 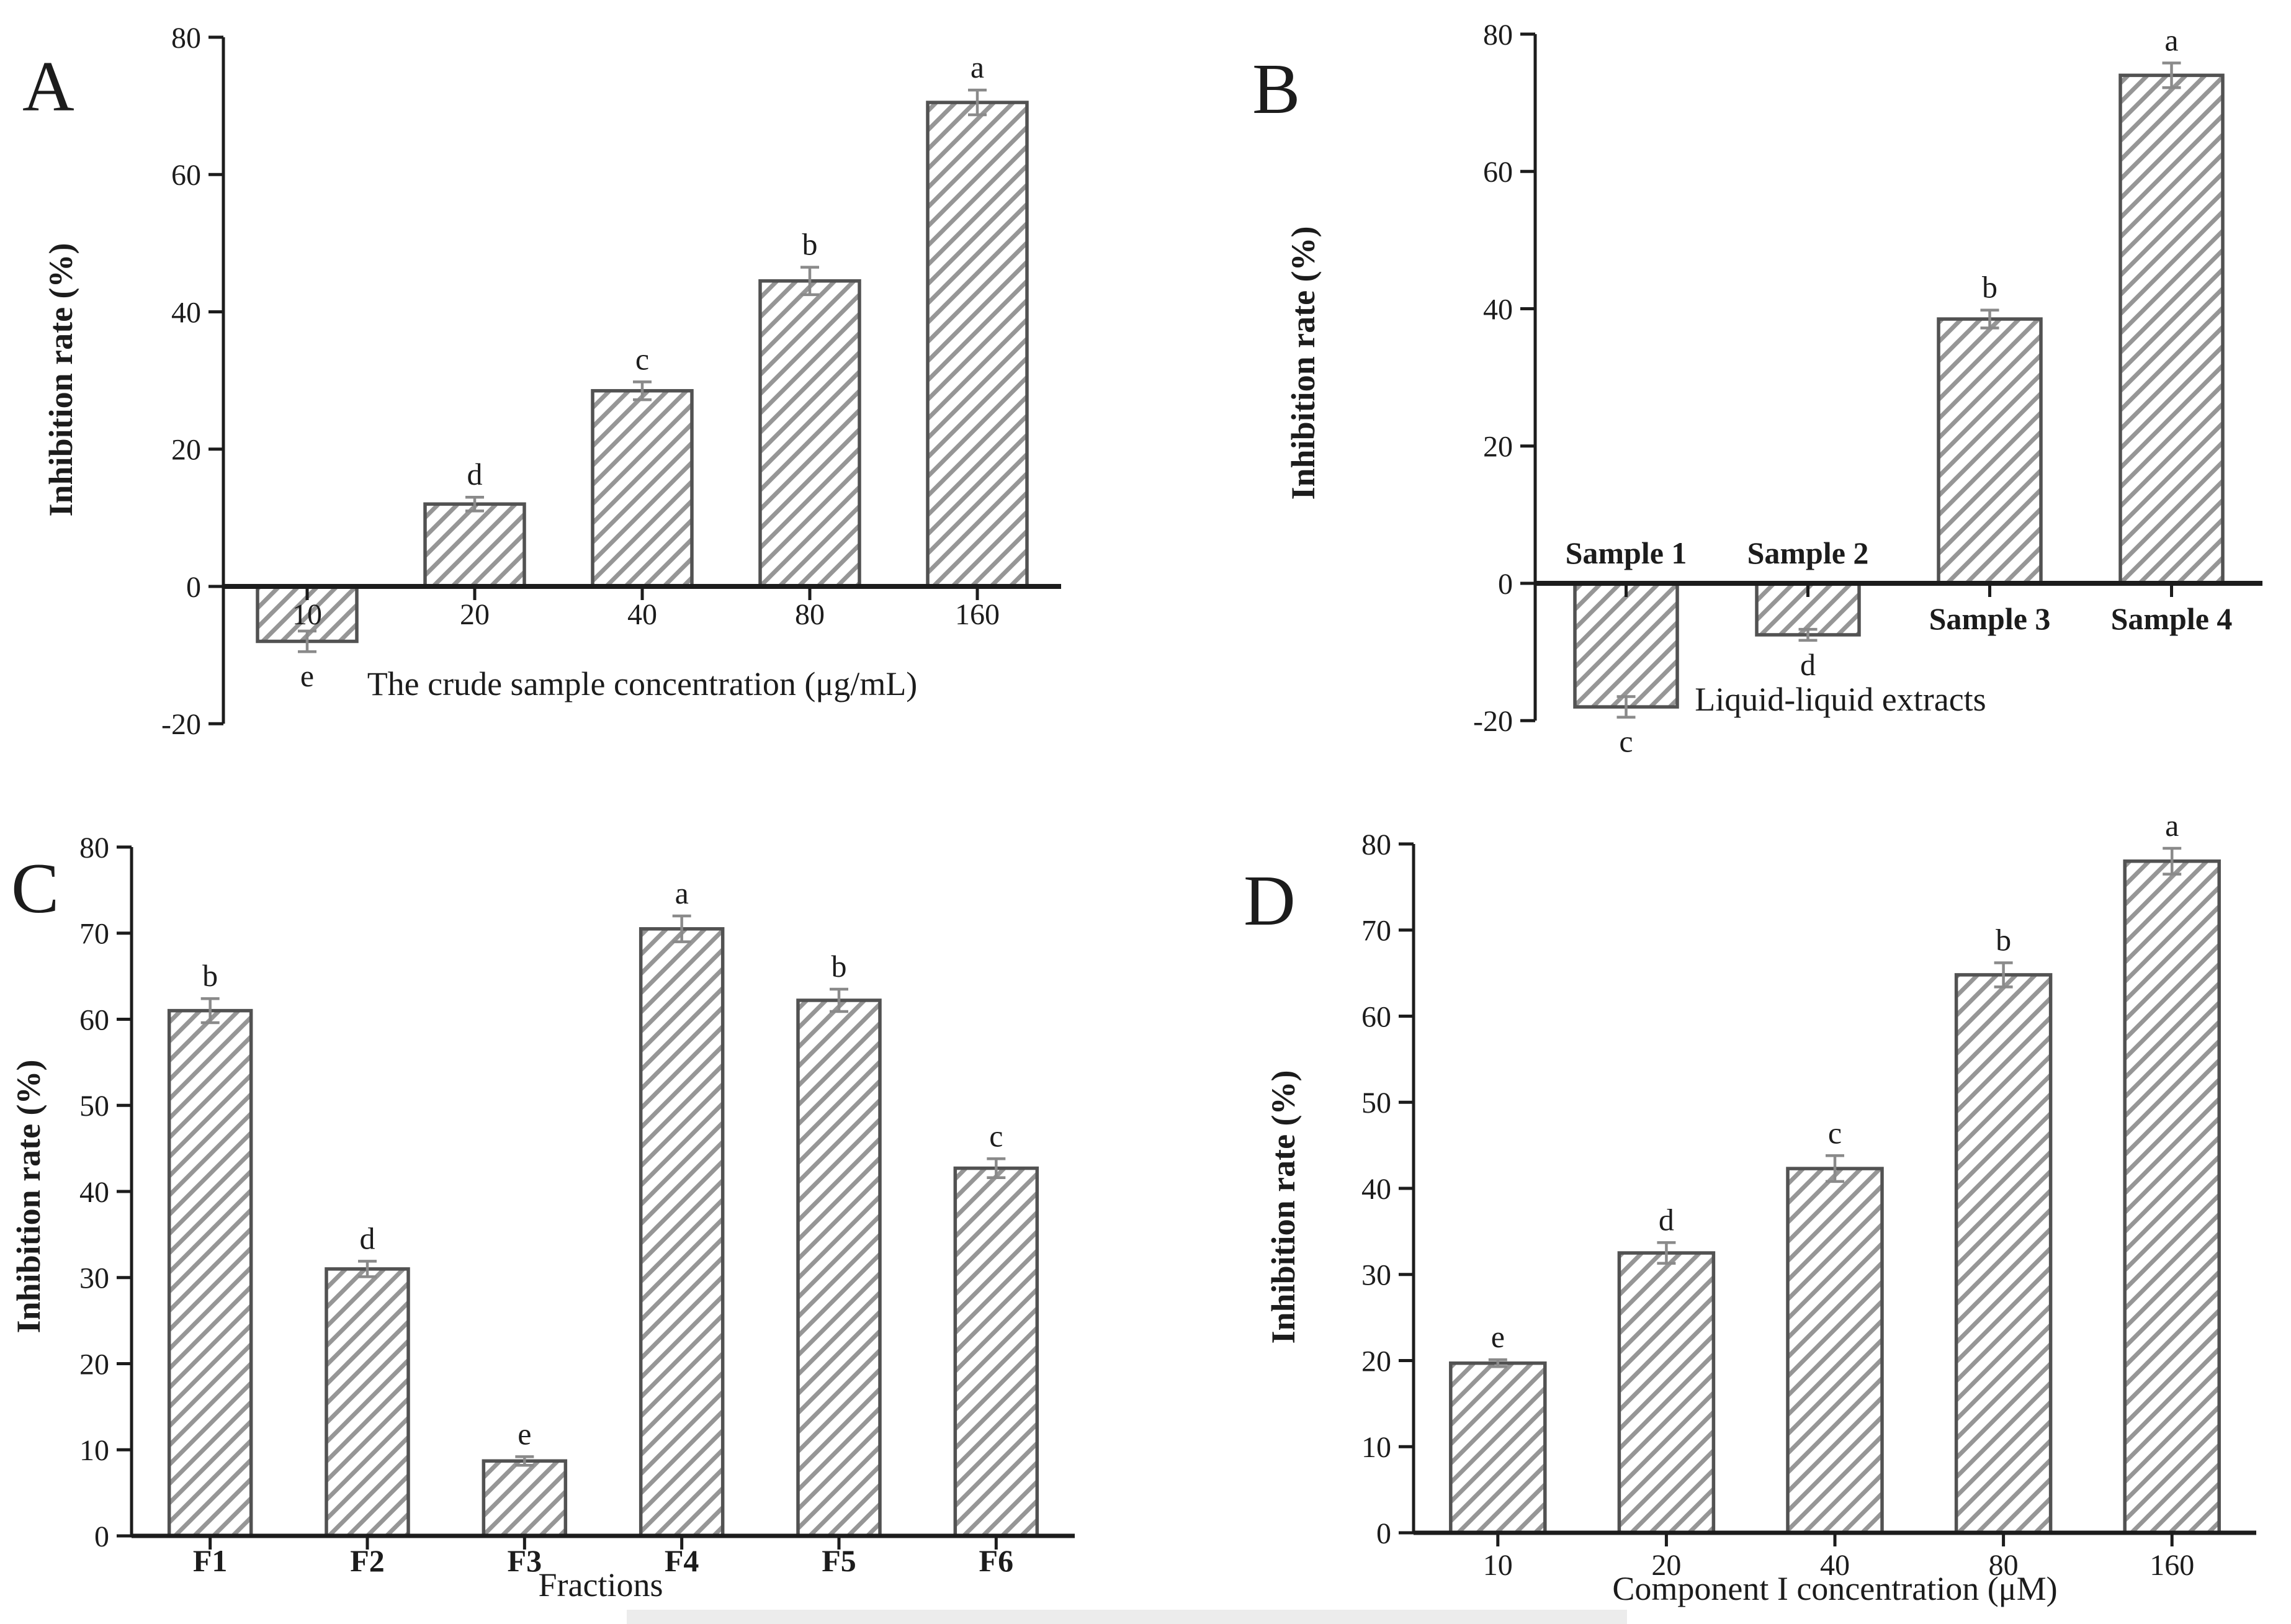 What do you see at coordinates (475, 474) in the screenshot?
I see `sig-letter-A-2: d` at bounding box center [475, 474].